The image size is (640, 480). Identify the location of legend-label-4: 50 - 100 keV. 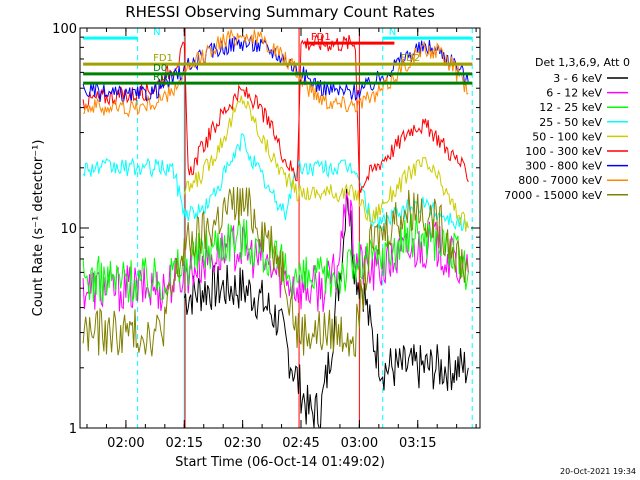
(567, 136).